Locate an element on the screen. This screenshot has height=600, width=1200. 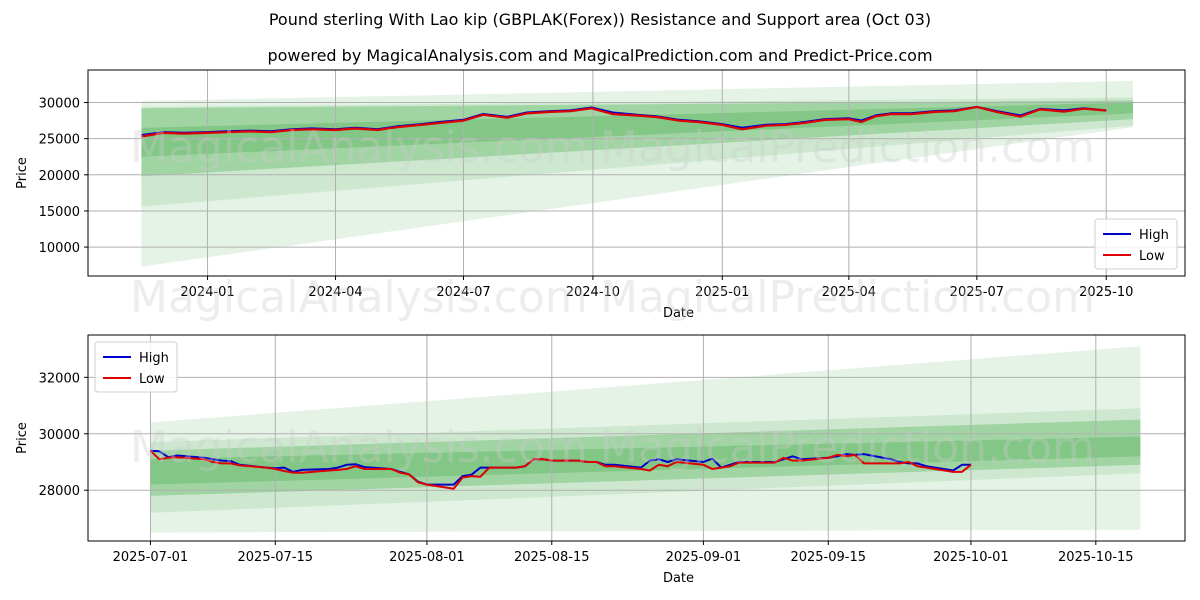
y-tick-label: 28000 is located at coordinates (59, 491).